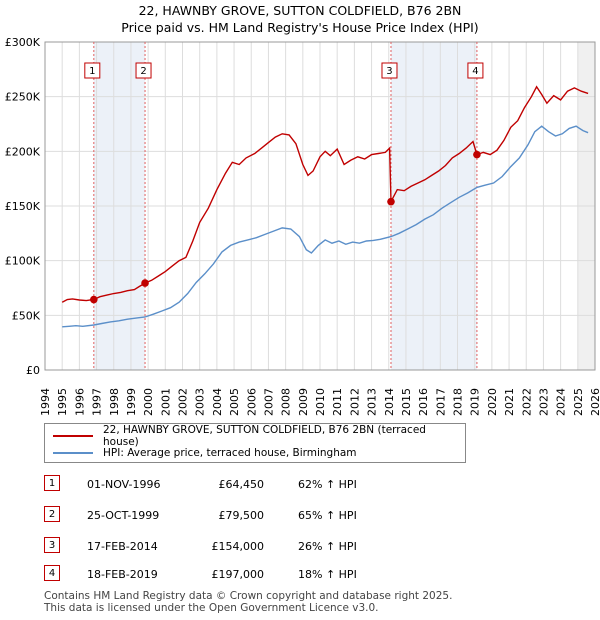  What do you see at coordinates (52, 514) in the screenshot?
I see `sale-number-badge: 2` at bounding box center [52, 514].